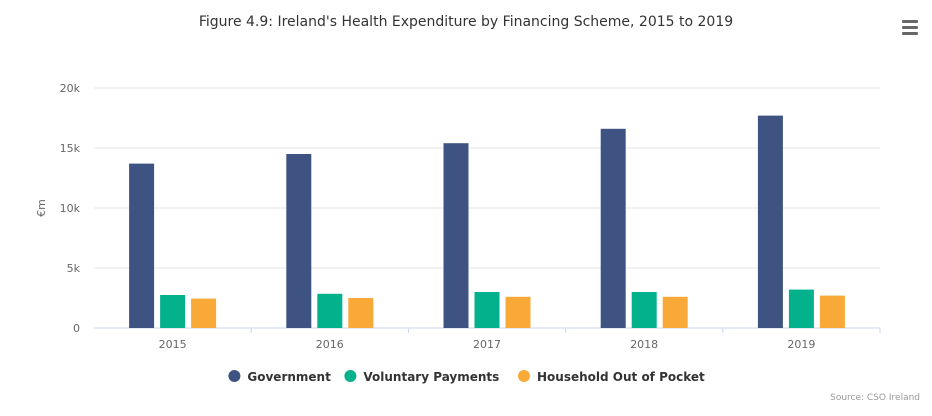  I want to click on bar-government-2015, so click(142, 245).